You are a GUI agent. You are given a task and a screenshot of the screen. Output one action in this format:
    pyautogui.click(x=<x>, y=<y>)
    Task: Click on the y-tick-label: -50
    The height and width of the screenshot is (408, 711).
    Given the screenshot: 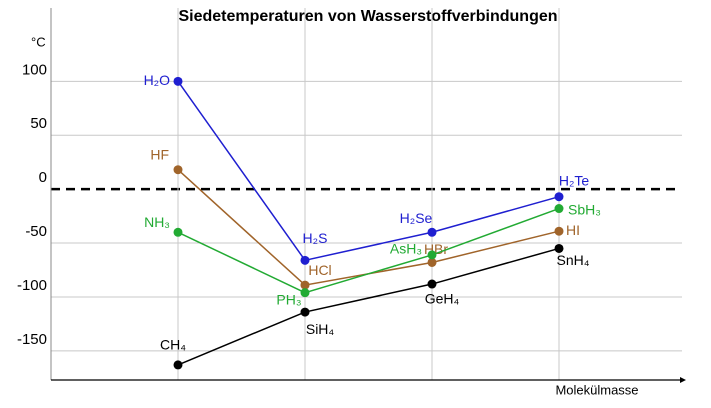 What is the action you would take?
    pyautogui.click(x=36, y=231)
    